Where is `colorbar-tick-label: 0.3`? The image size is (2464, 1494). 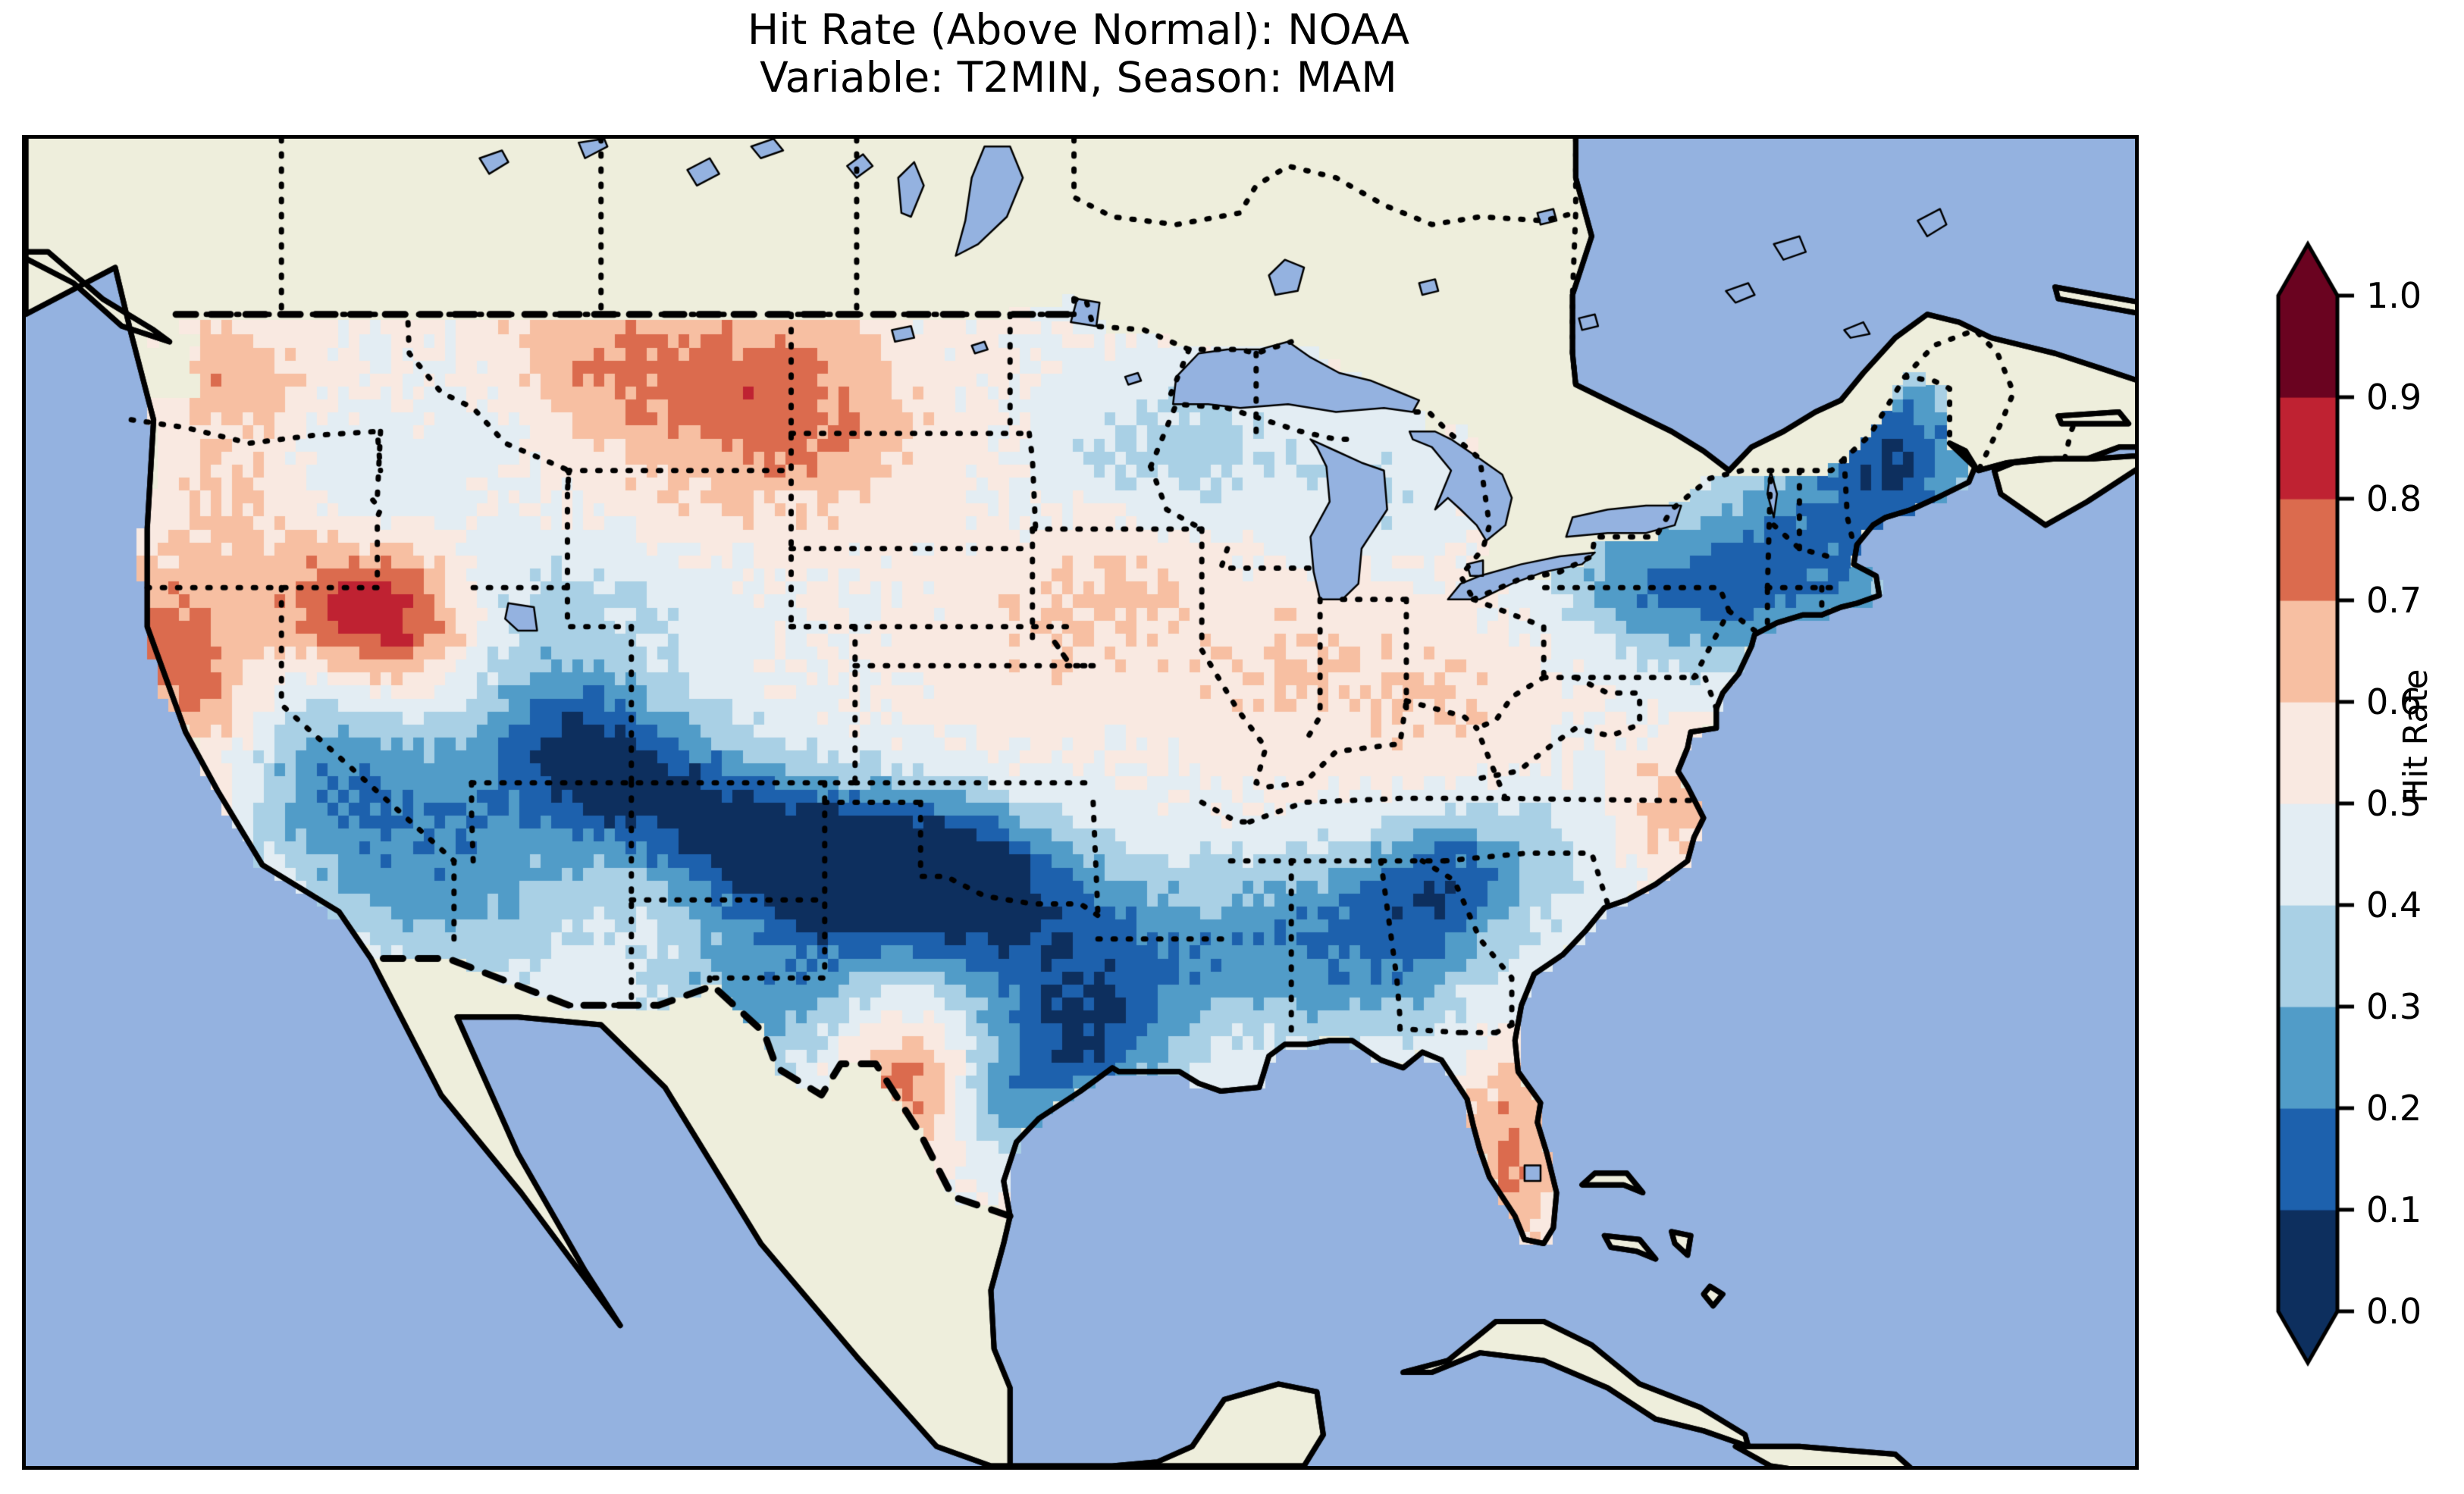
colorbar-tick-label: 0.3 is located at coordinates (2394, 1006).